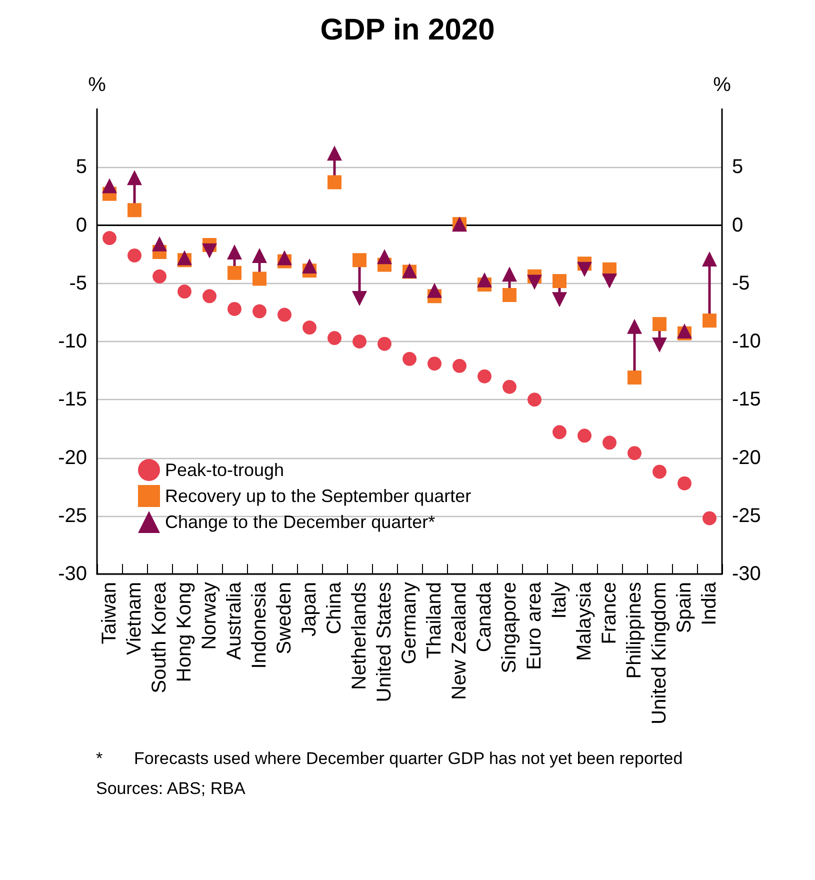  What do you see at coordinates (81, 167) in the screenshot?
I see `y-tick-label: 5` at bounding box center [81, 167].